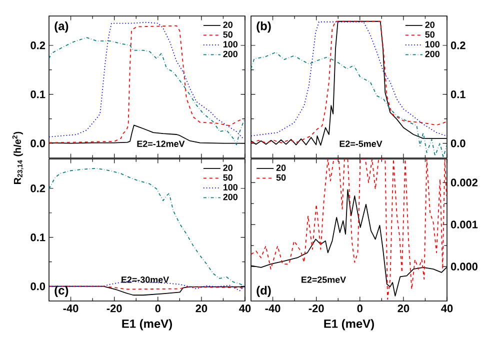 This screenshot has height=354, width=491. I want to click on annotation: (d), so click(263, 291).